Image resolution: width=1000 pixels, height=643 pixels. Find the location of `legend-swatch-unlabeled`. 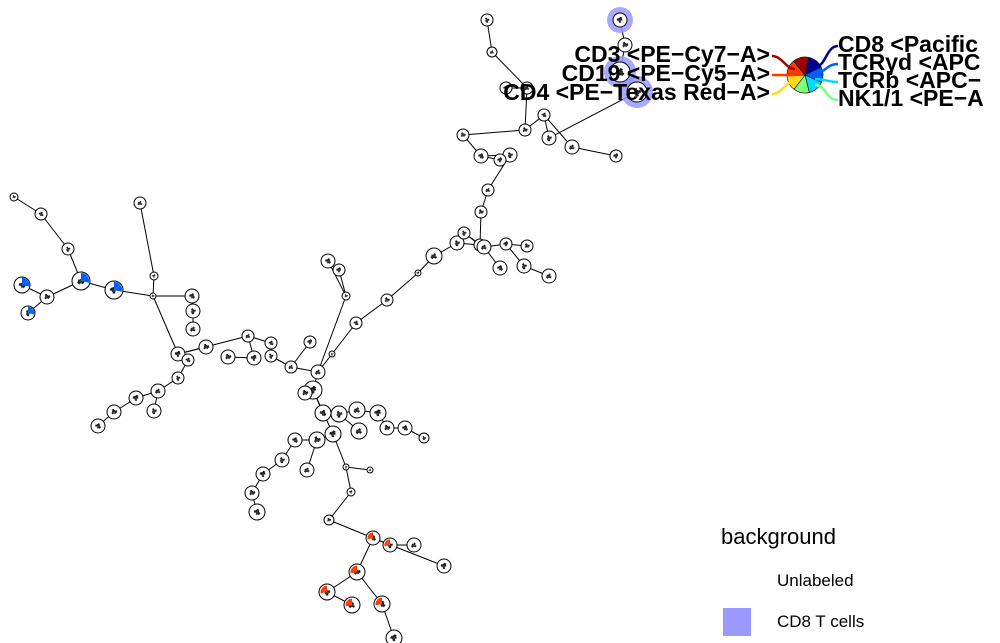

legend-swatch-unlabeled is located at coordinates (737, 580).